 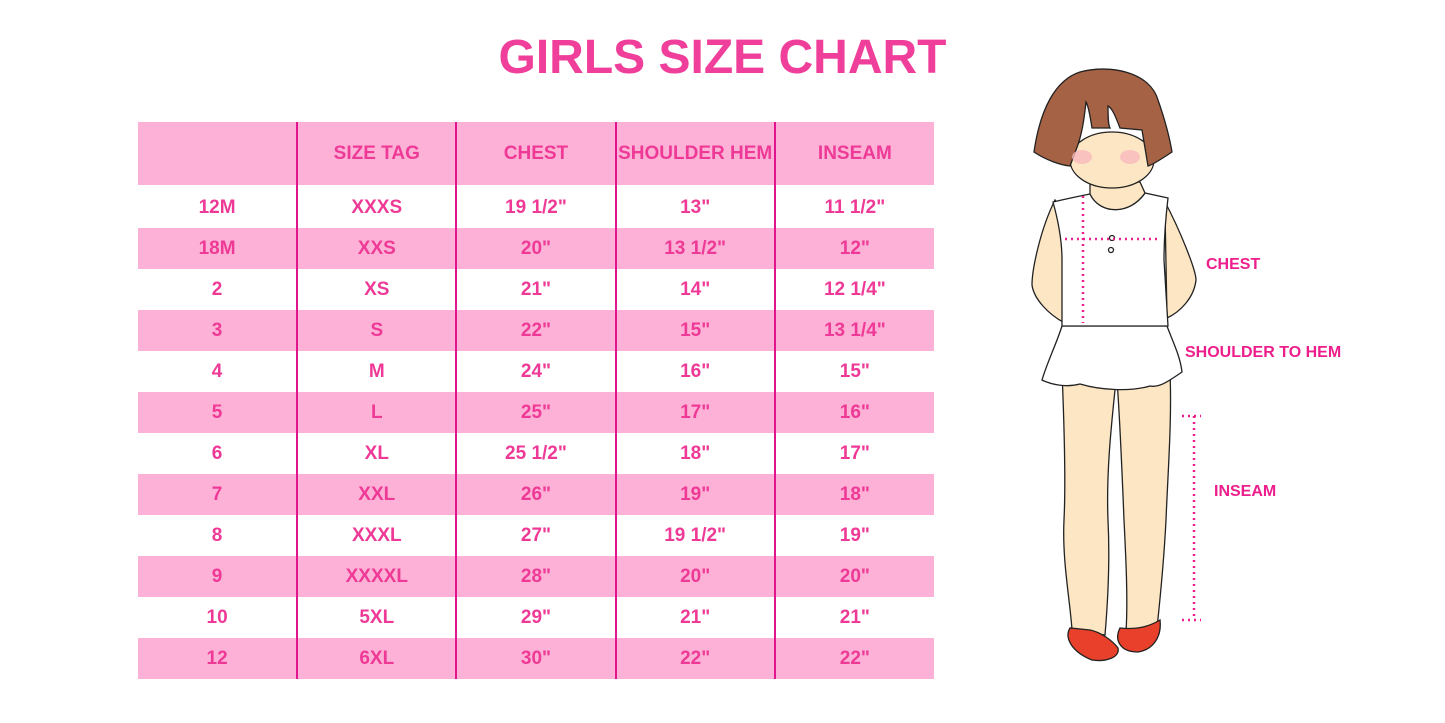 I want to click on header-cell: SHOULDER HEM, so click(x=694, y=154).